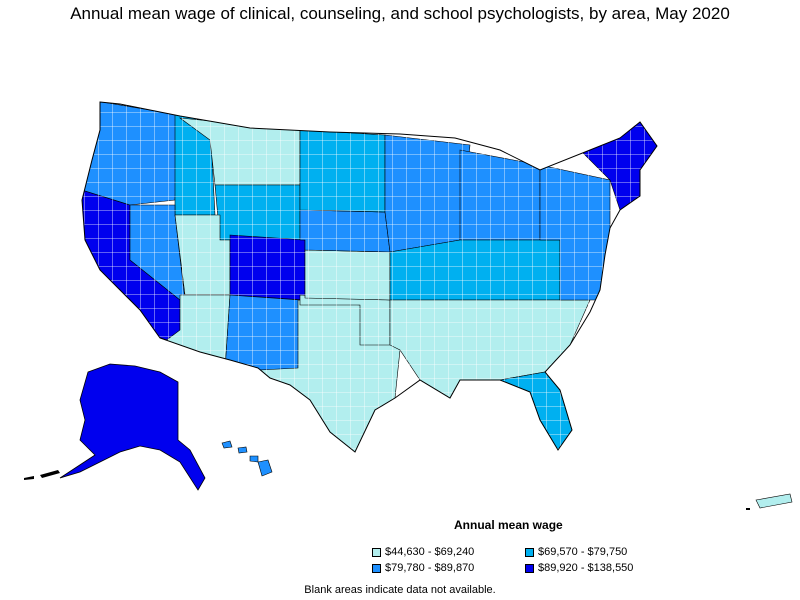 Image resolution: width=800 pixels, height=600 pixels. What do you see at coordinates (247, 458) in the screenshot?
I see `region-hawaii` at bounding box center [247, 458].